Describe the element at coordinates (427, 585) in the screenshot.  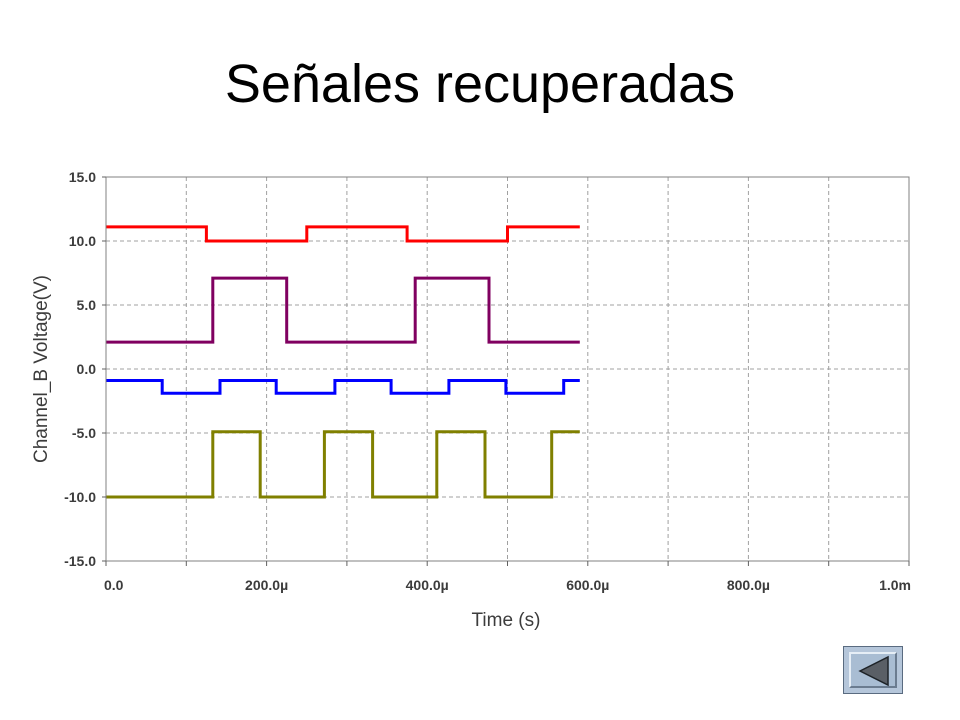
I see `x-tick-label: 400.0µ` at that location.